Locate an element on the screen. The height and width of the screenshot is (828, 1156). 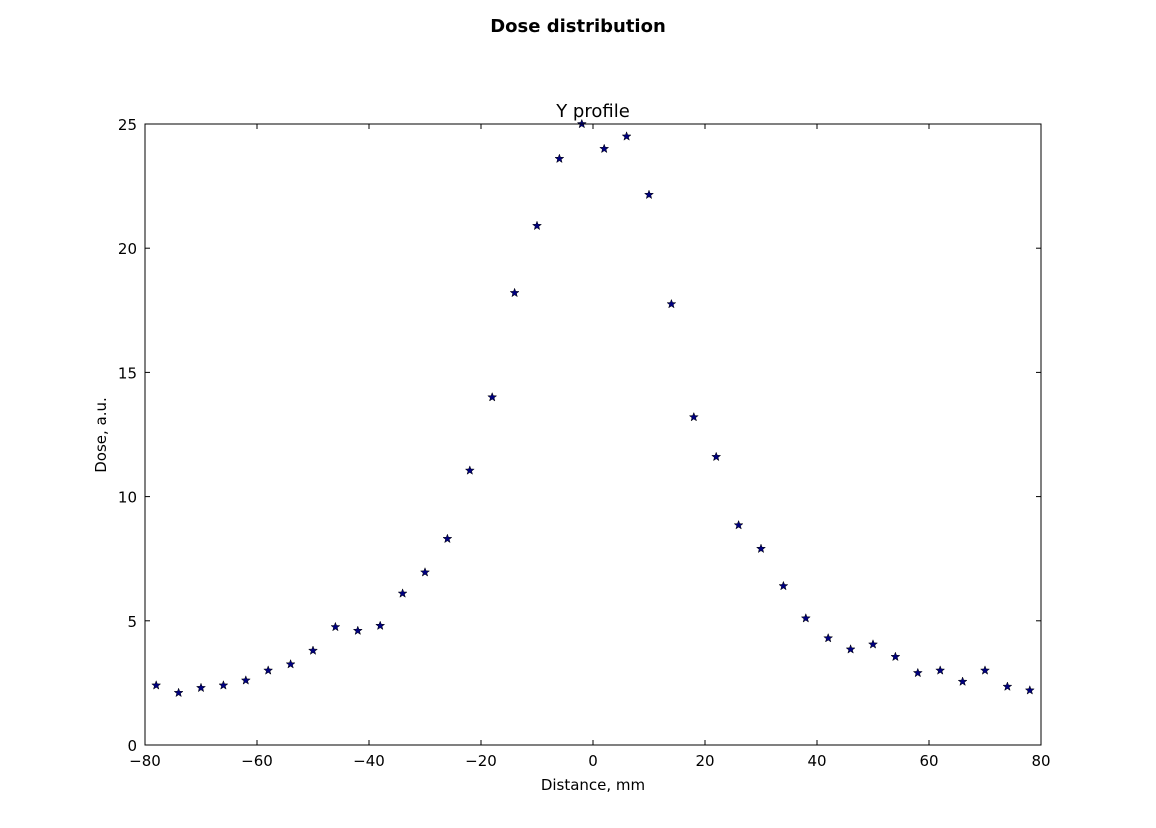
x-tick-labels: −80 −60 −40 −20 0 20 40 60 80 is located at coordinates (589, 761).